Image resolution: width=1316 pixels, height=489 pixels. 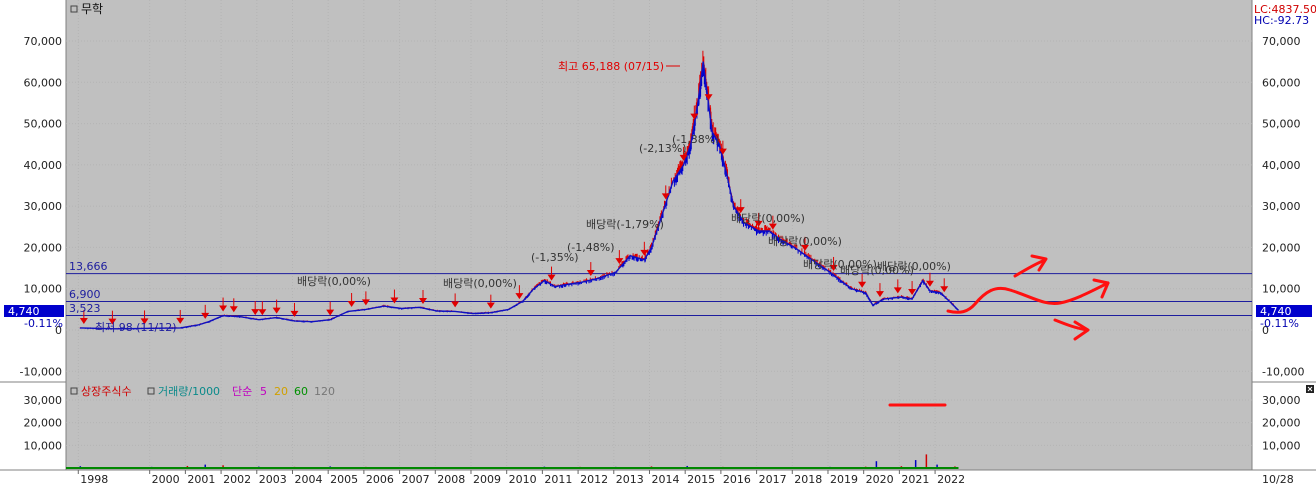 What do you see at coordinates (43, 445) in the screenshot?
I see `volume-y-tick-left: 10,000` at bounding box center [43, 445].